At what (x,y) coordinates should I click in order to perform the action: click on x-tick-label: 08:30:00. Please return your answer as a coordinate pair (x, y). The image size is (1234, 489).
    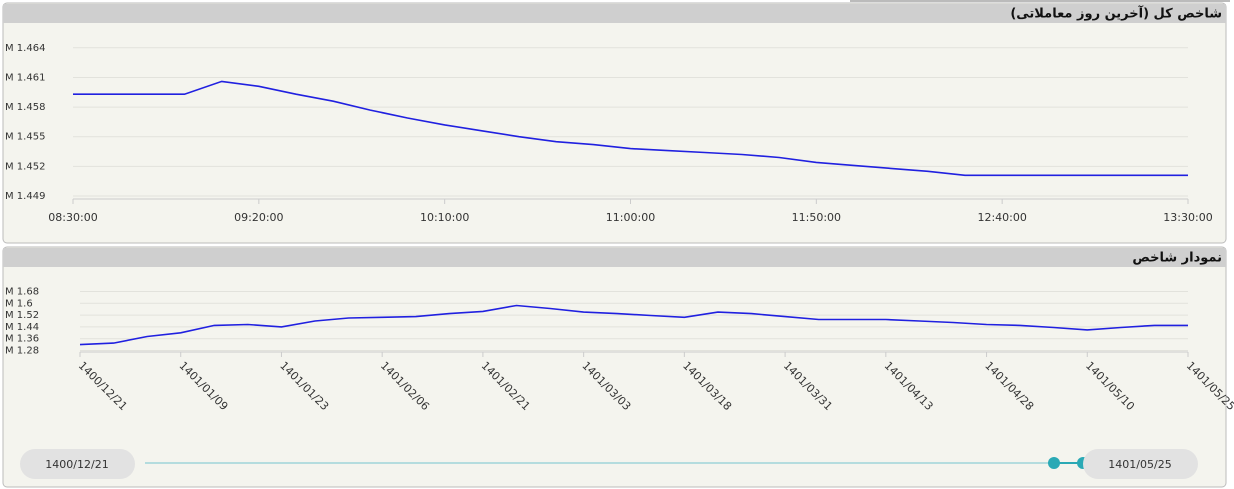
    Looking at the image, I should click on (72, 217).